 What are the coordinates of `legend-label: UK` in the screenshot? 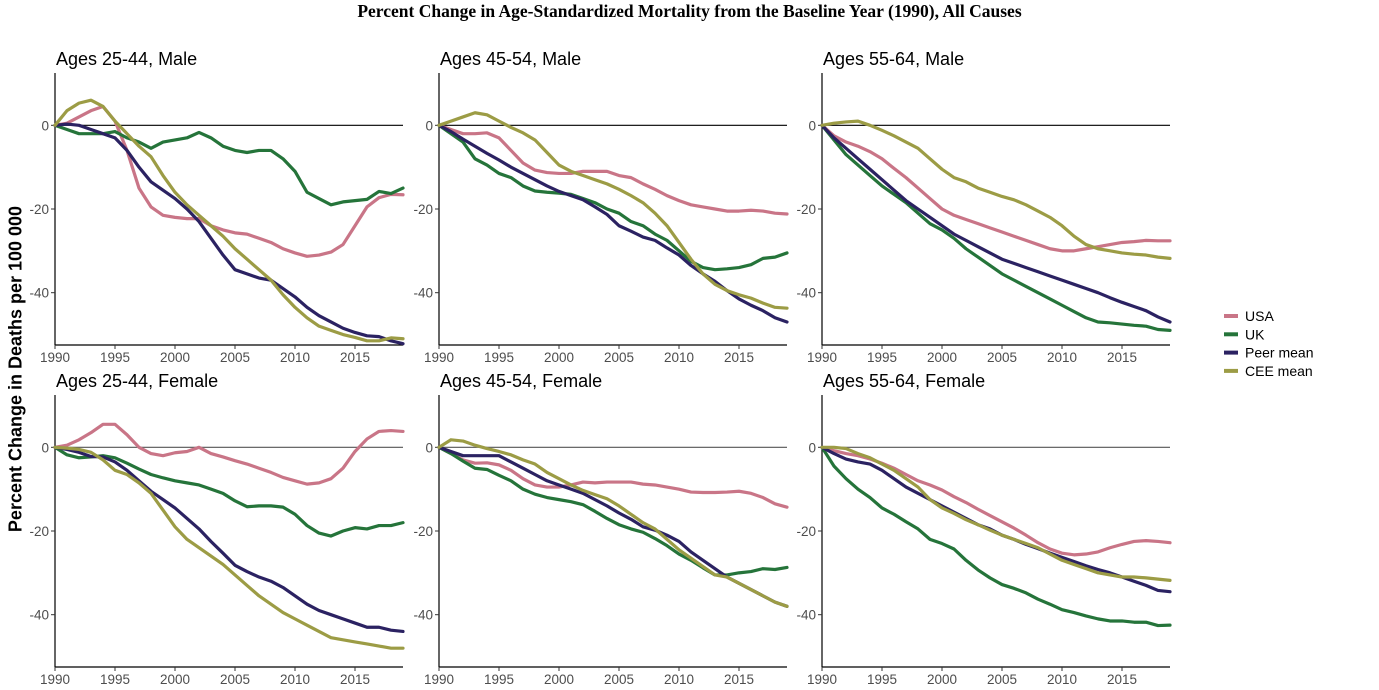 It's located at (1255, 334).